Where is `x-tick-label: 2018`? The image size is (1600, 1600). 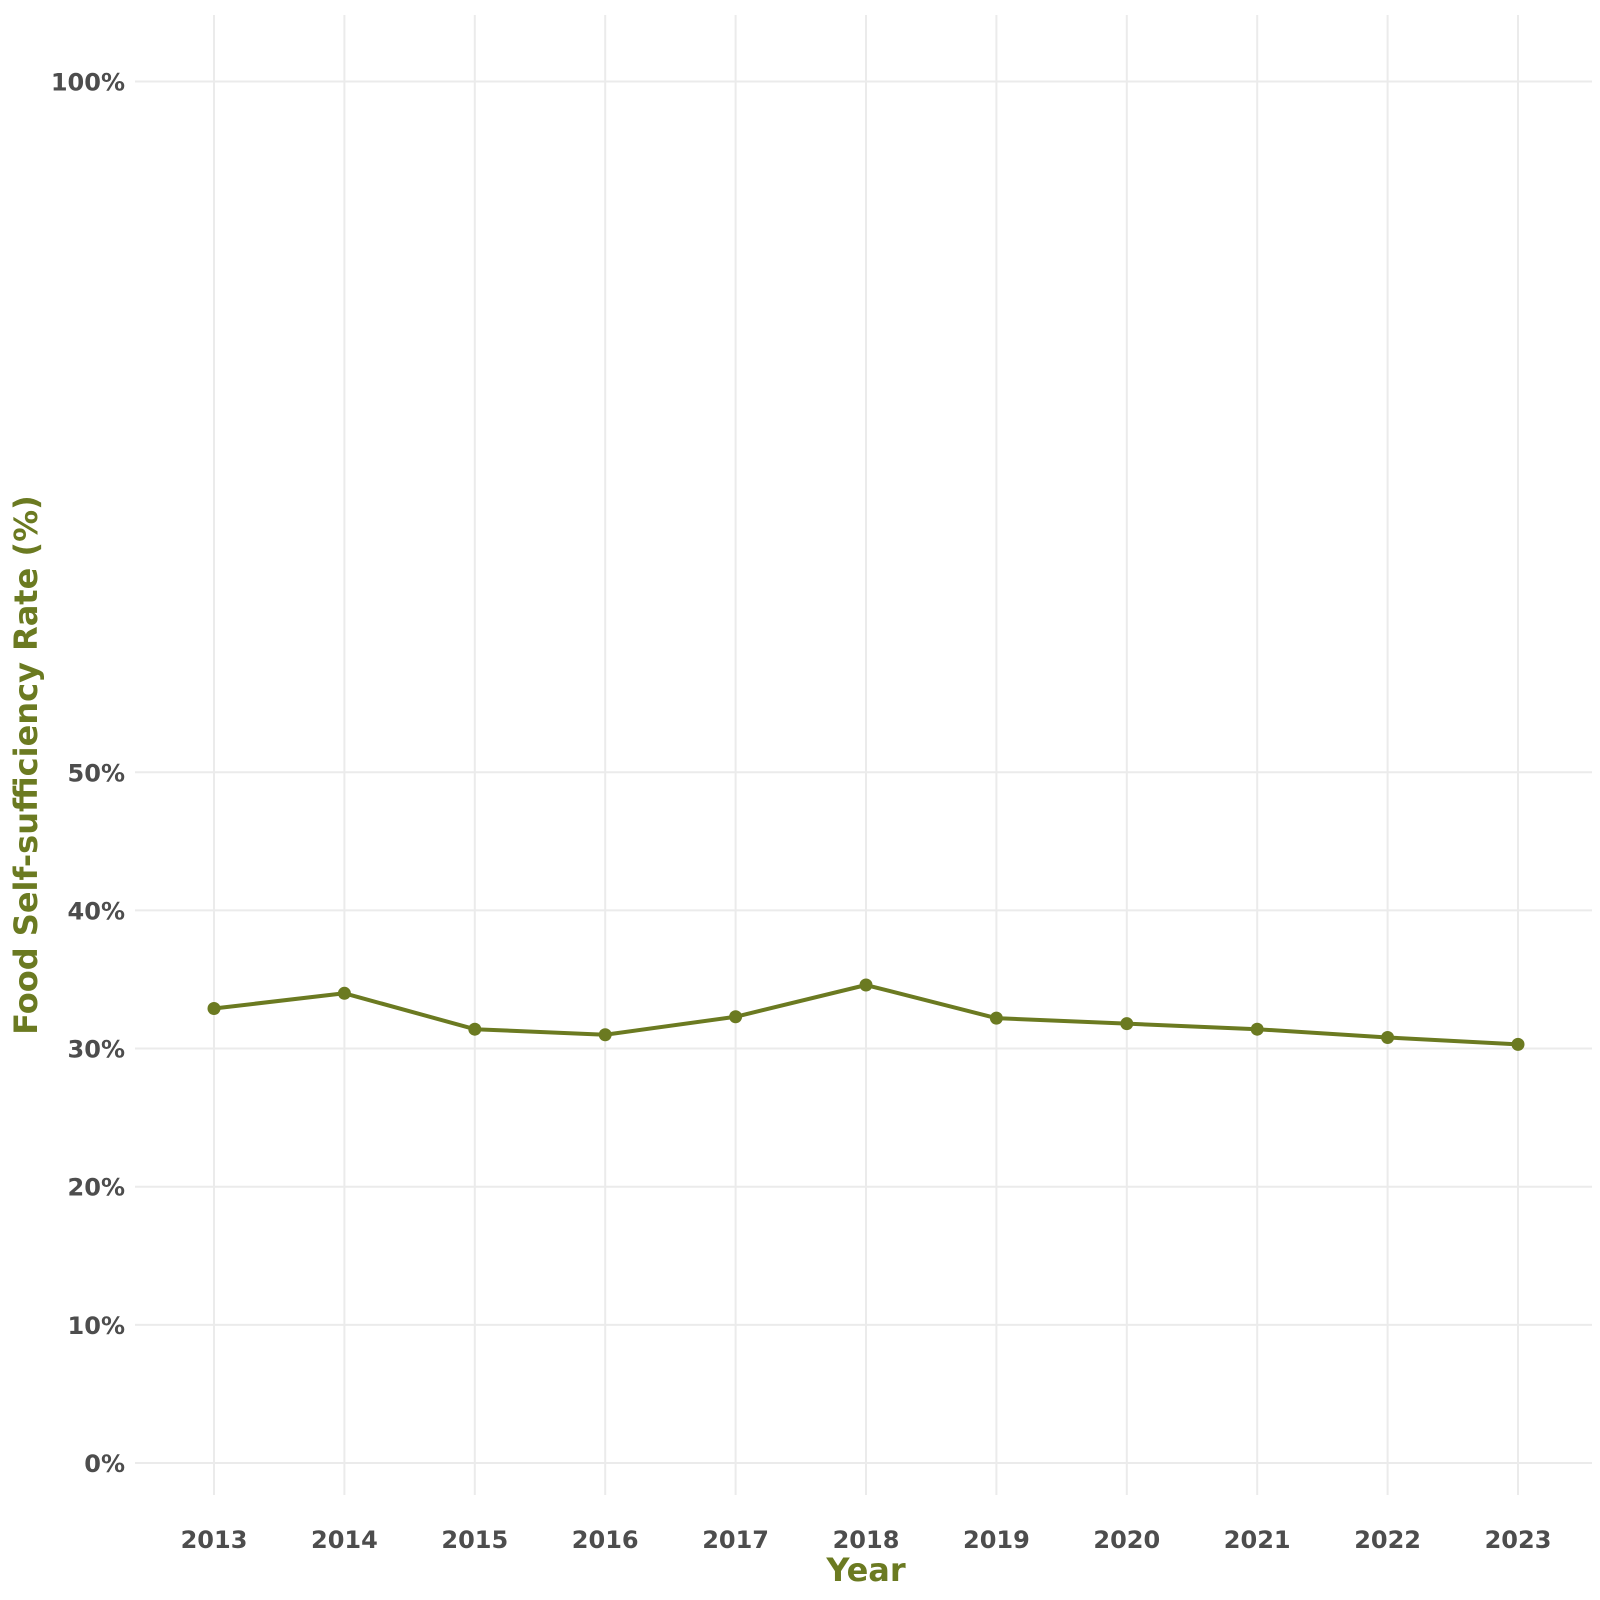 x-tick-label: 2018 is located at coordinates (866, 1540).